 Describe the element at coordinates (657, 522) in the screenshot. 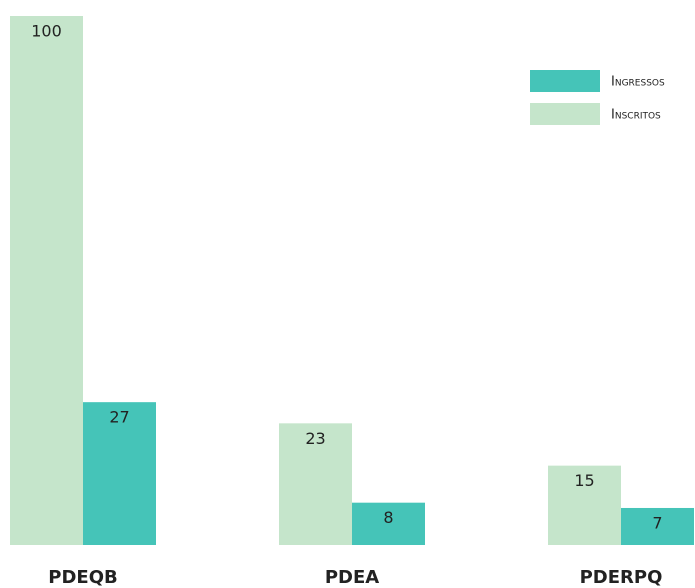

I see `value-label: 7` at that location.